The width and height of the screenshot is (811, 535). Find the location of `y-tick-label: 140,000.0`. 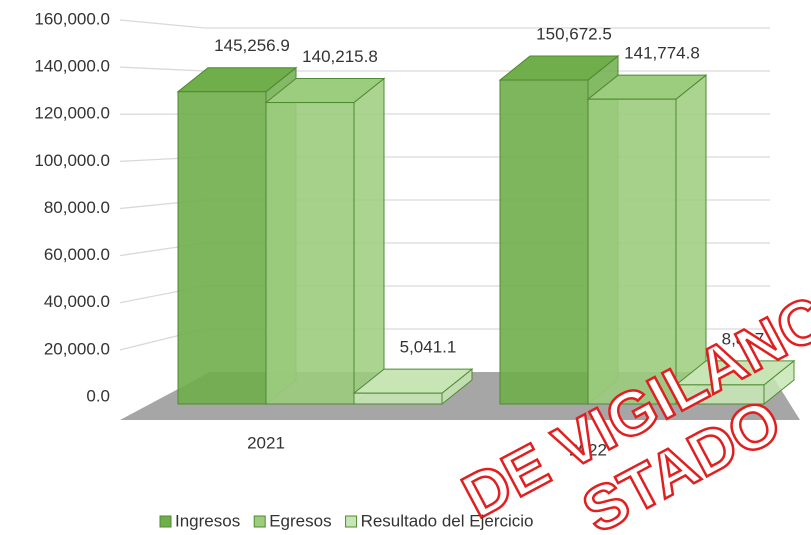

y-tick-label: 140,000.0 is located at coordinates (72, 66).